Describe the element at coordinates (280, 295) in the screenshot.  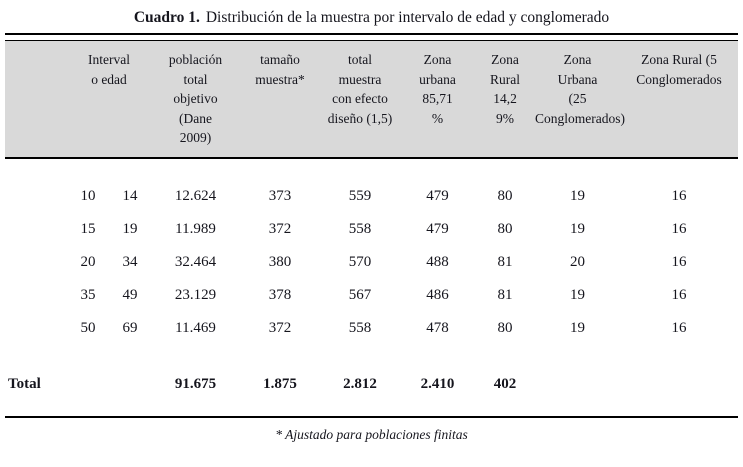
I see `cell-tamano: 378` at that location.